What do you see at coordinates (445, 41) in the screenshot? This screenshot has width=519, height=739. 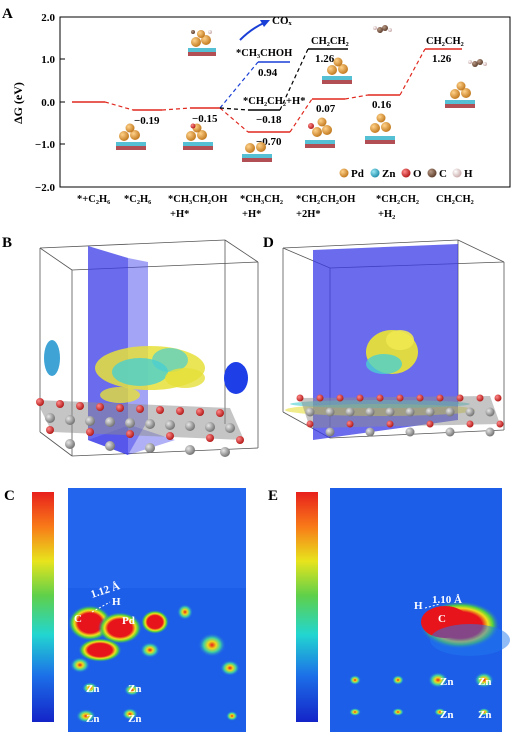 I see `gas-label-2: CH₂CH₂` at bounding box center [445, 41].